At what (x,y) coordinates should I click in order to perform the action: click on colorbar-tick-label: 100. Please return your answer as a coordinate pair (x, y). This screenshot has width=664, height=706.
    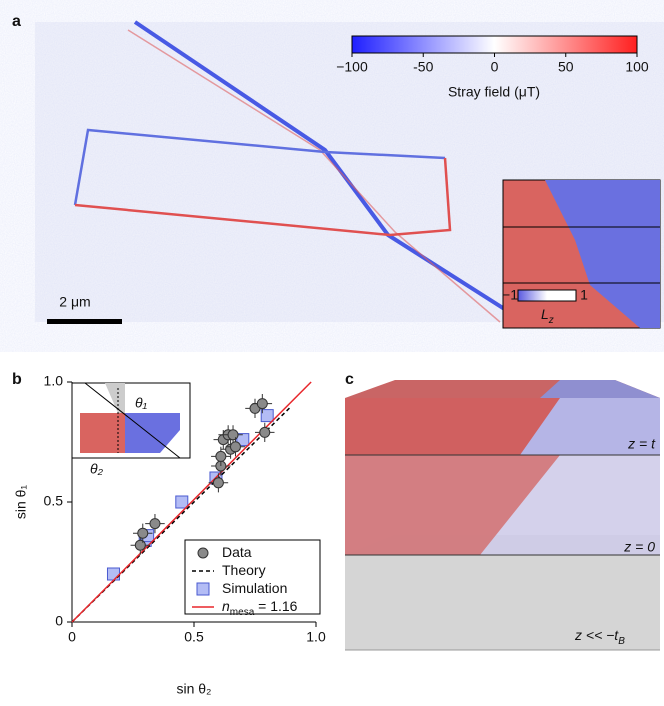
    Looking at the image, I should click on (637, 67).